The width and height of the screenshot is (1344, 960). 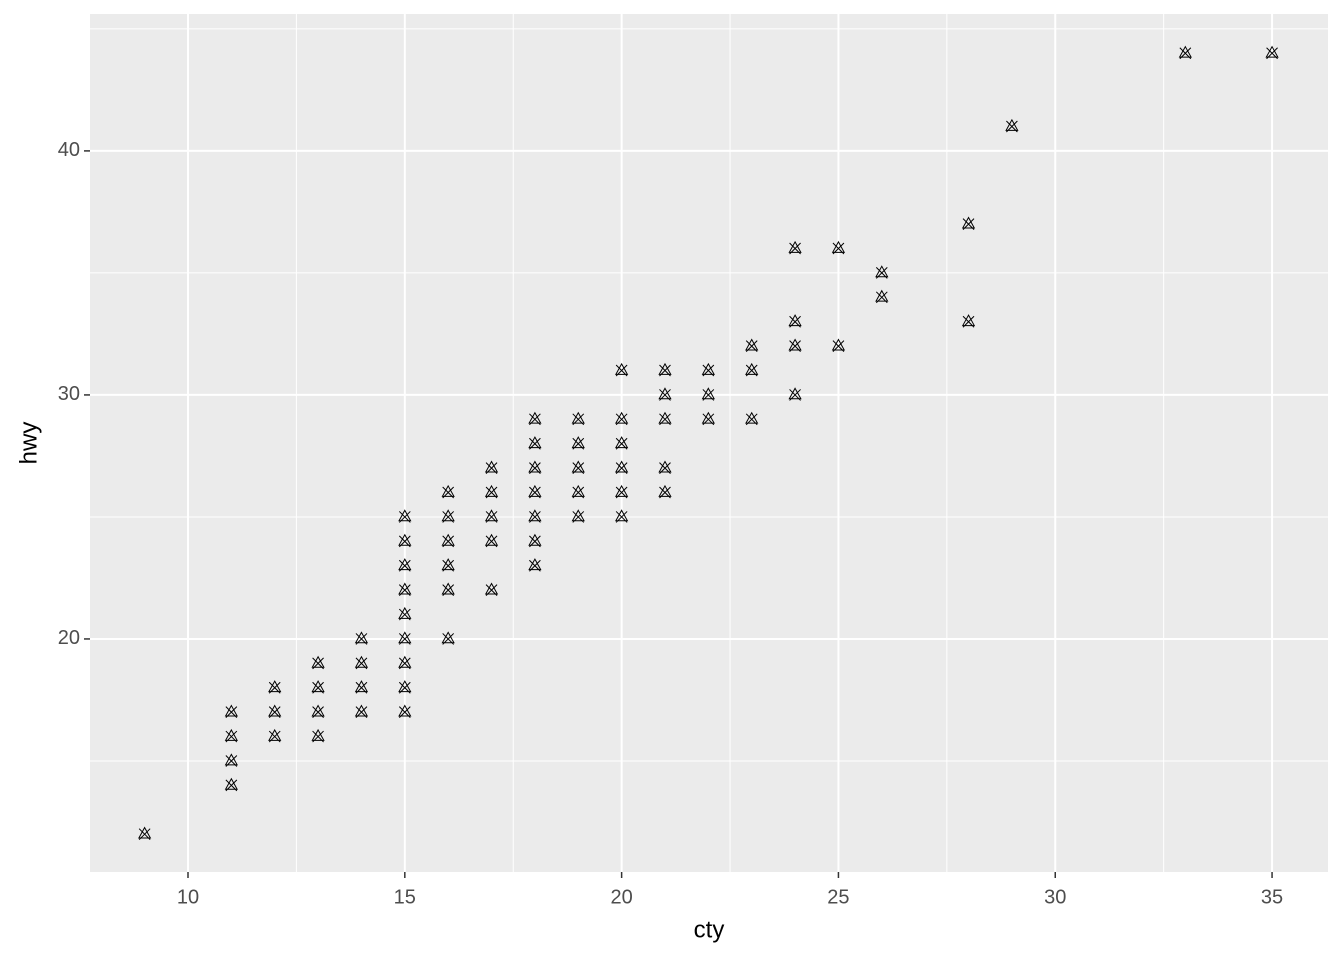 I want to click on x-tick-label: 25, so click(x=838, y=897).